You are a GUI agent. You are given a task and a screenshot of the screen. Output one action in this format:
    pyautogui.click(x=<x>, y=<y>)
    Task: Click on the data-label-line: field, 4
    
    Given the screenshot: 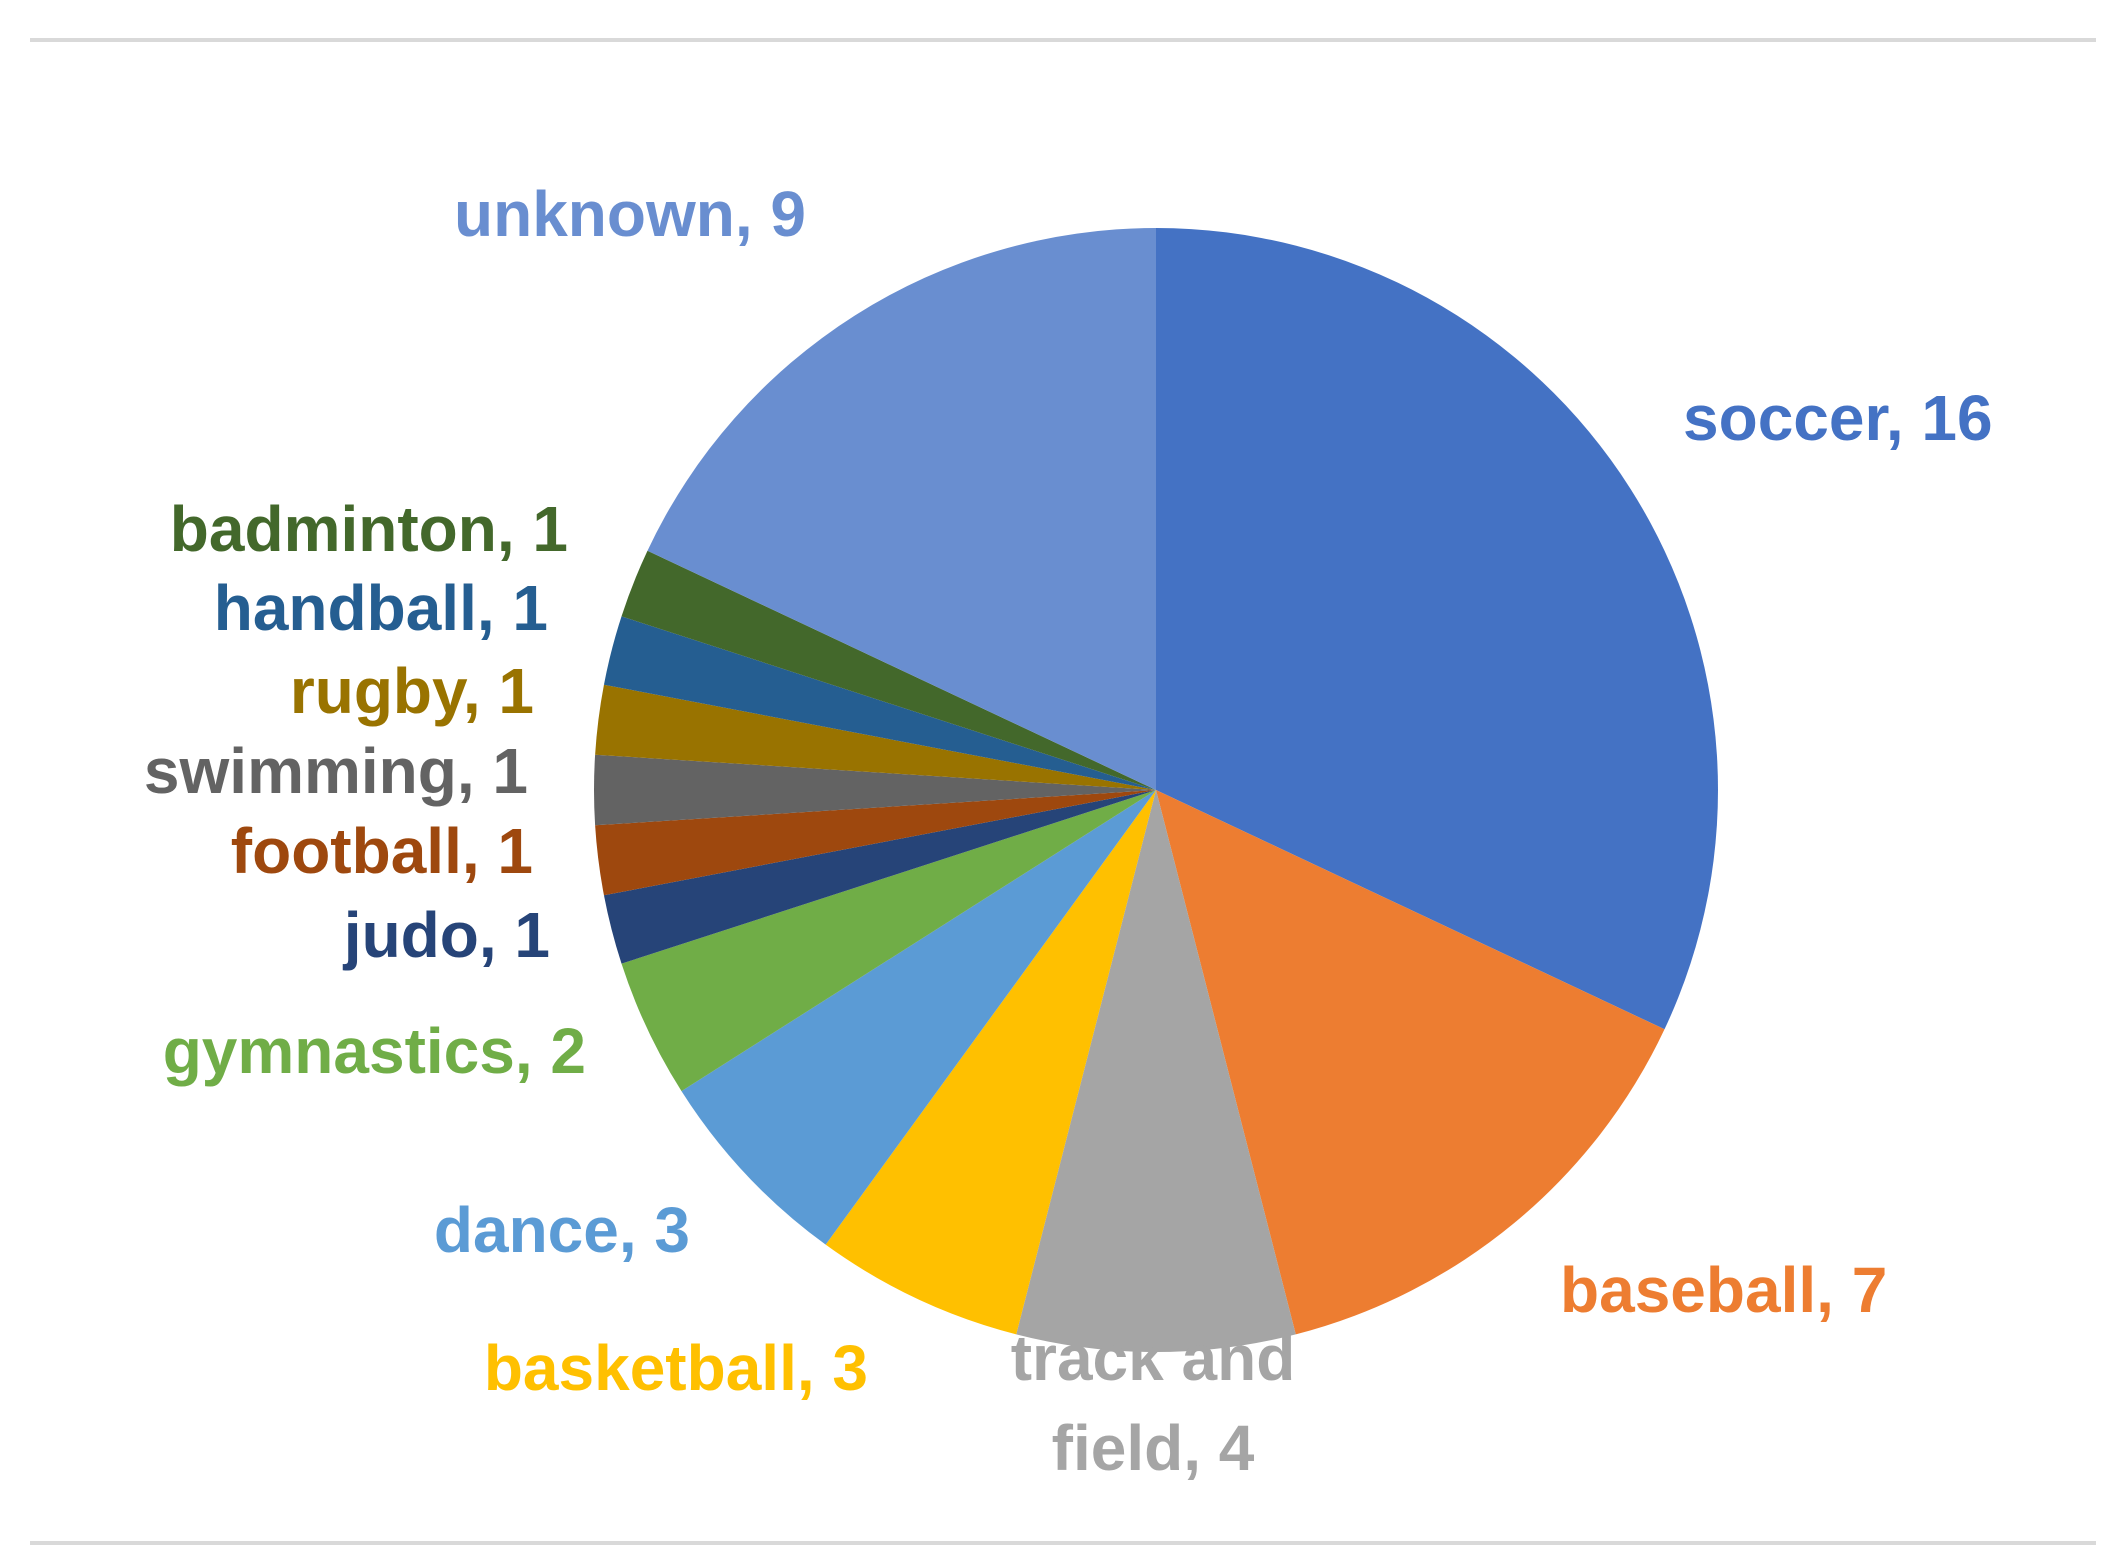 What is the action you would take?
    pyautogui.click(x=1153, y=1448)
    